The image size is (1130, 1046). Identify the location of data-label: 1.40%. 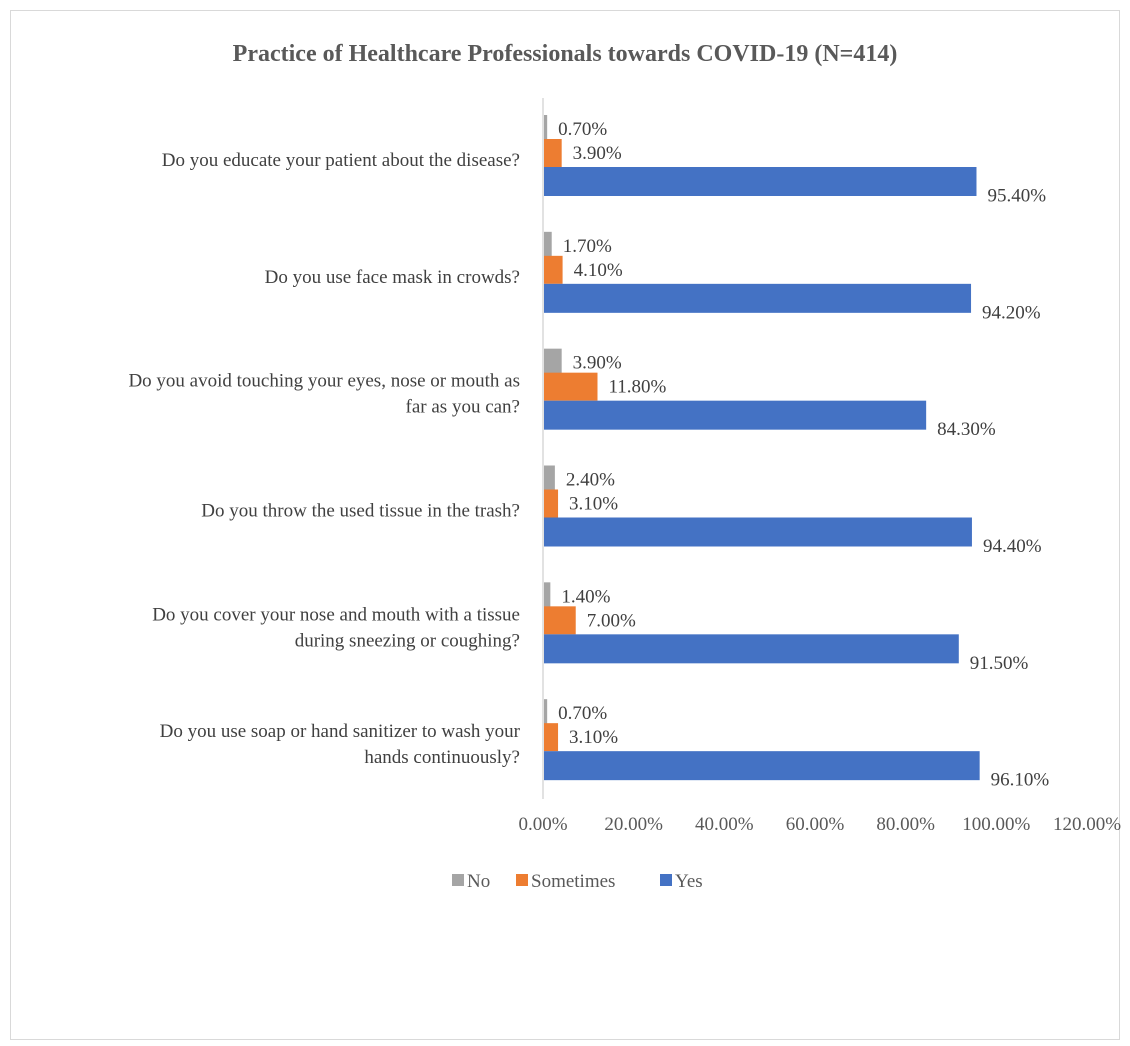
(585, 596).